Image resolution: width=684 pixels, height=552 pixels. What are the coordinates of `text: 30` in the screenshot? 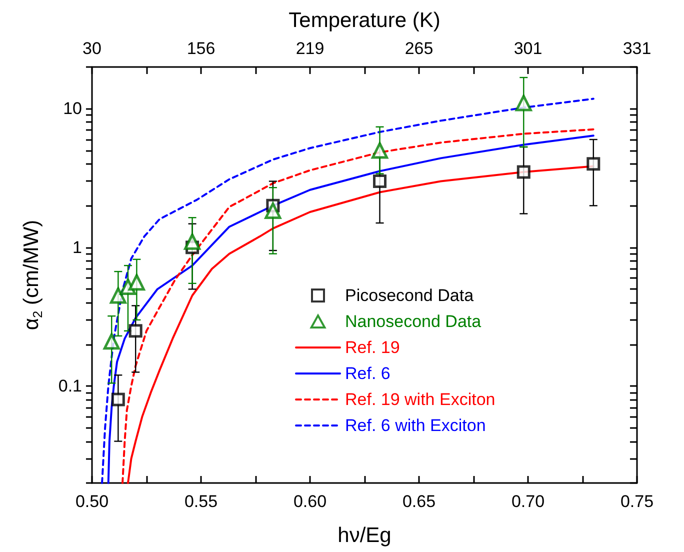 It's located at (92, 48).